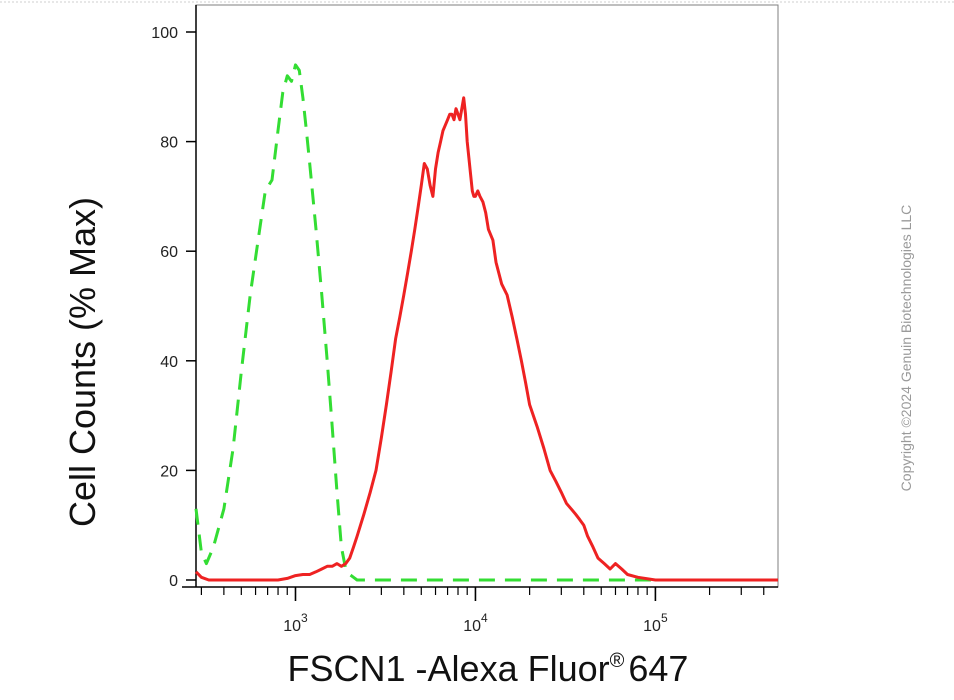 This screenshot has height=700, width=954. Describe the element at coordinates (173, 307) in the screenshot. I see `y-axis-ticks: 0 20 40 60 80 100` at that location.